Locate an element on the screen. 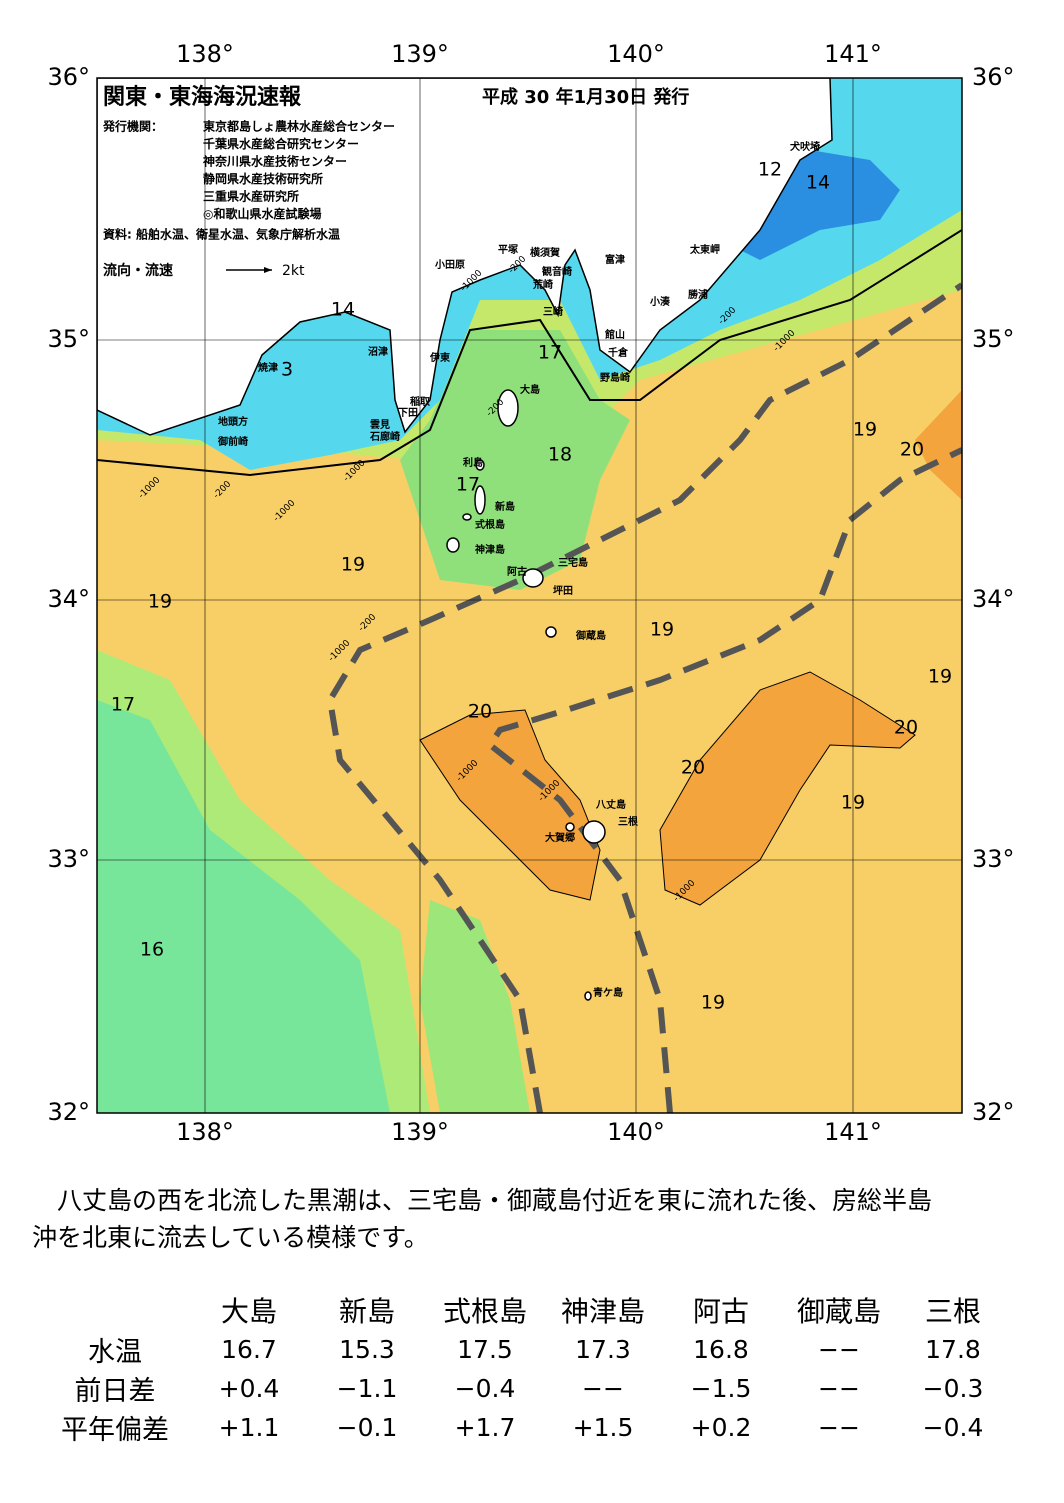 Image resolution: width=1064 pixels, height=1503 pixels. cell: −0.4 is located at coordinates (485, 1388).